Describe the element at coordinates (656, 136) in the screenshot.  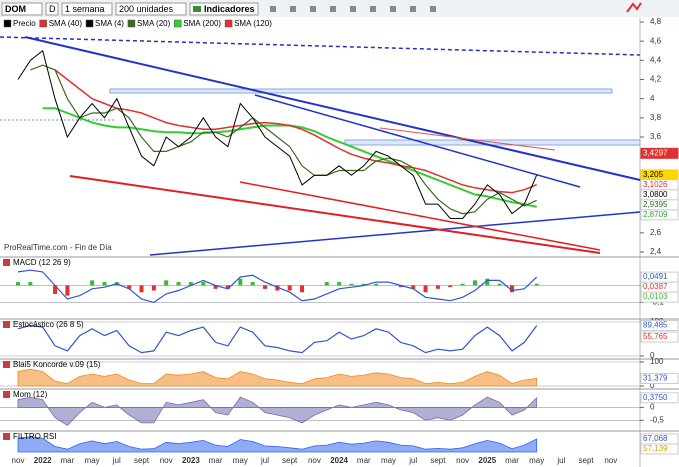
I see `y-tick-label: 3,6` at that location.